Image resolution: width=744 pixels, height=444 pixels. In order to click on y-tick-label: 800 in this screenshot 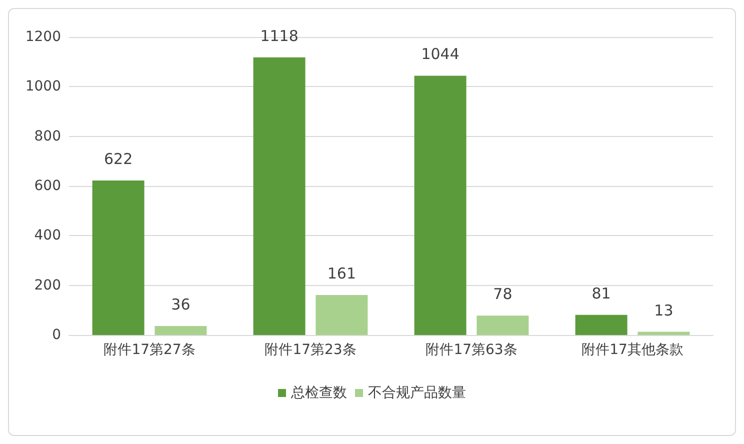, I will do `click(47, 136)`.